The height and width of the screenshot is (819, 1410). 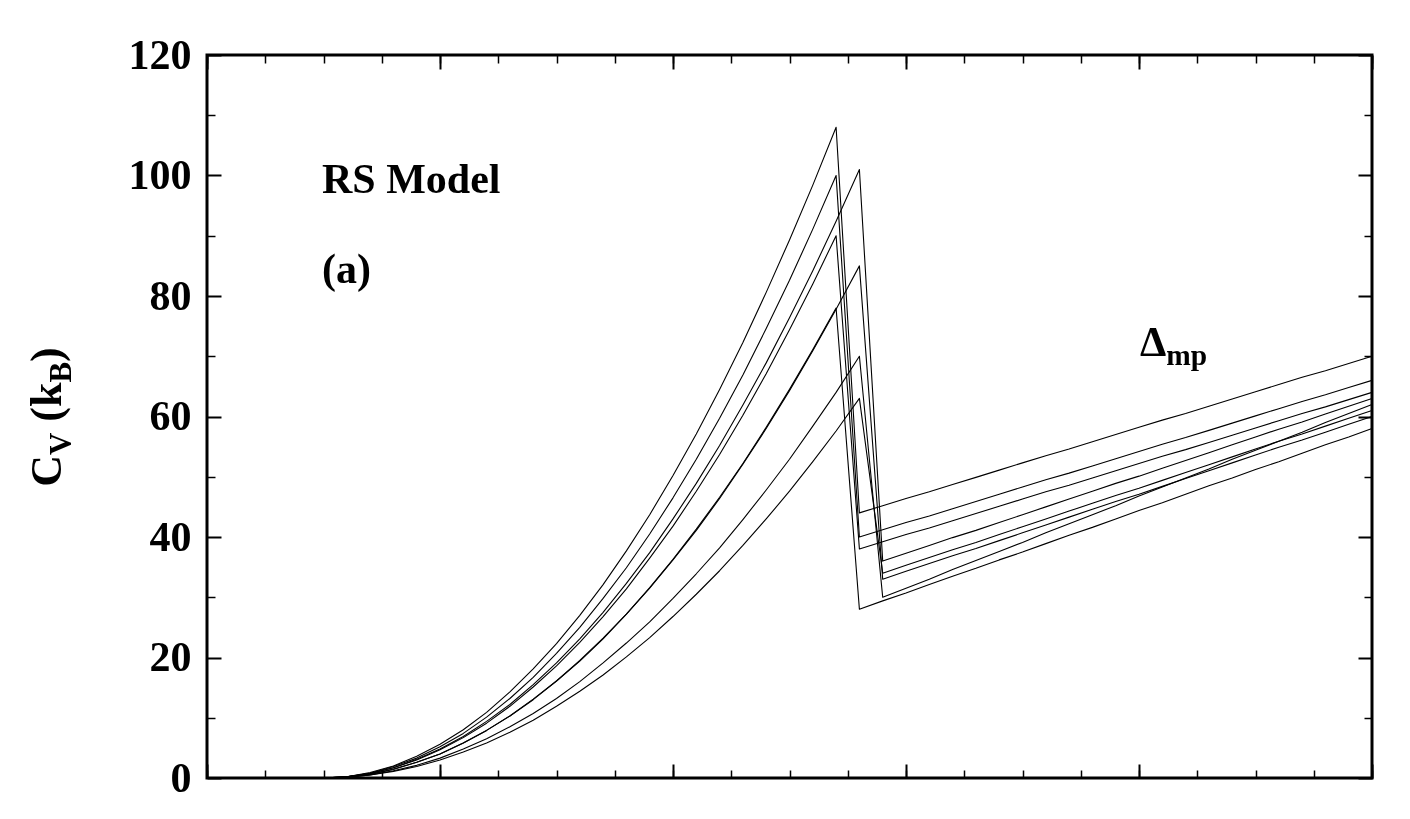 What do you see at coordinates (160, 175) in the screenshot?
I see `y-tick-label: 100` at bounding box center [160, 175].